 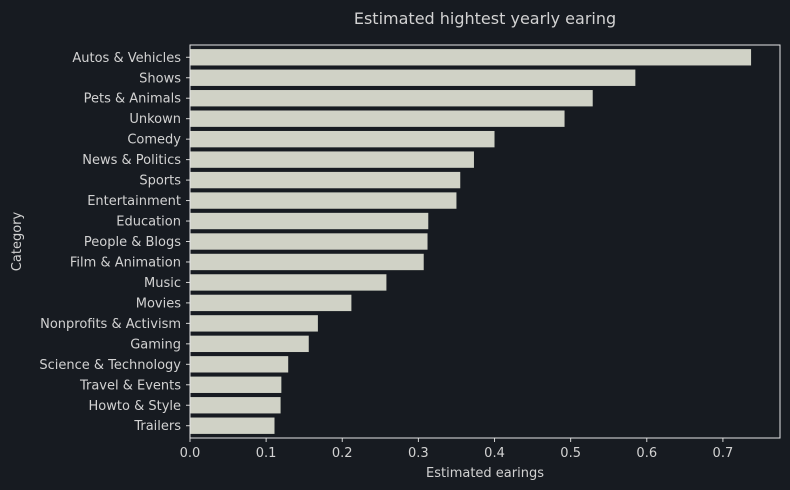 I want to click on y-tick-label: Film & Animation, so click(x=125, y=262).